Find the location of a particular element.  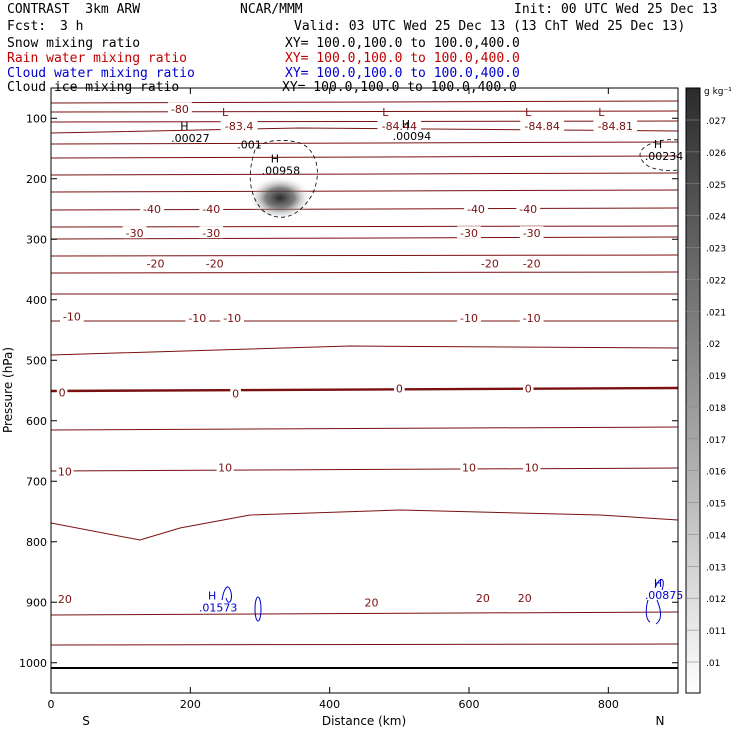

contour-label: 20 is located at coordinates (525, 598).